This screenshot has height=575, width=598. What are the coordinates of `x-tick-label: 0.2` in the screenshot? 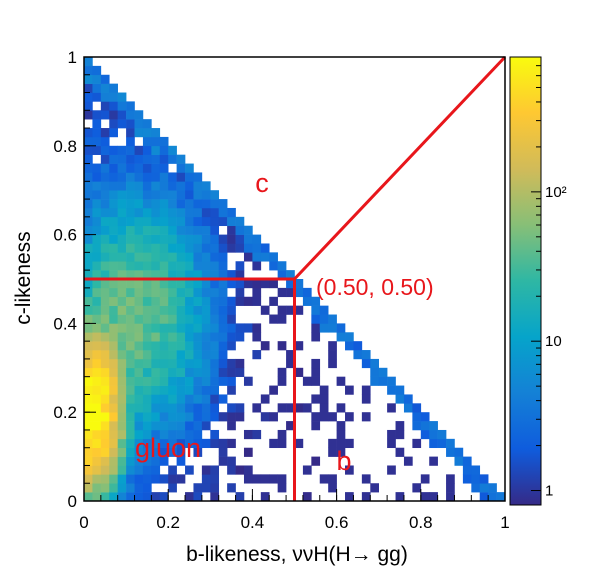 It's located at (168, 522).